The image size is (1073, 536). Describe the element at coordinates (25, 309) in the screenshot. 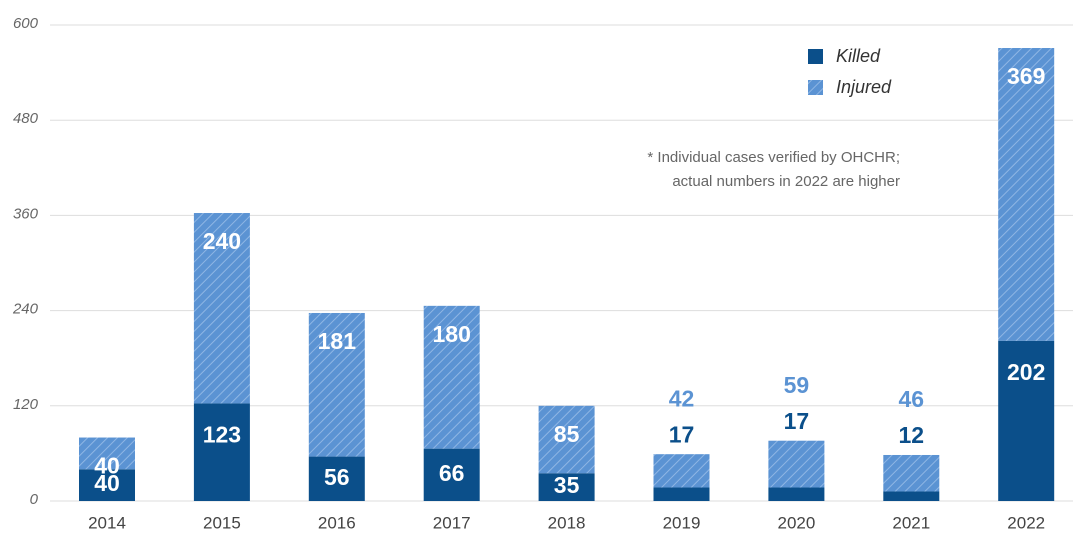

I see `y-tick-label: 240` at that location.